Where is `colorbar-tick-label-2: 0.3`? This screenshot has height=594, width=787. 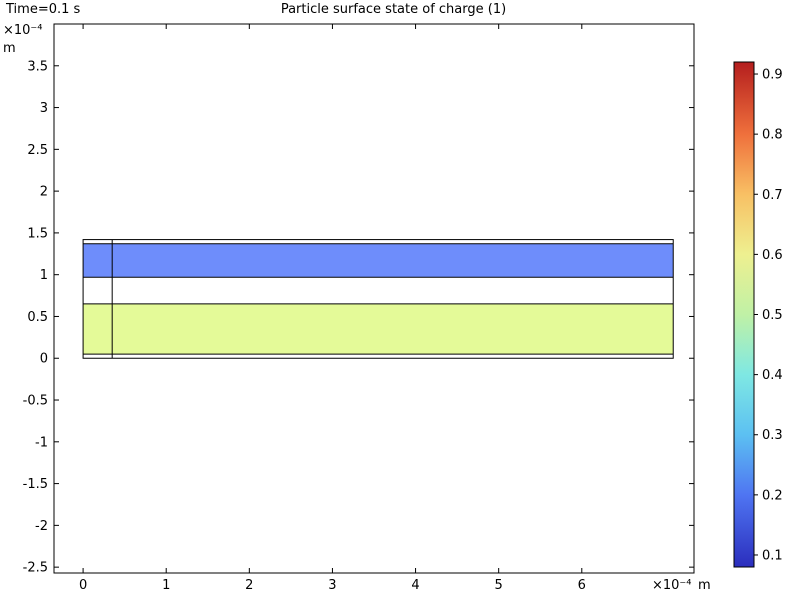
colorbar-tick-label-2: 0.3 is located at coordinates (772, 435).